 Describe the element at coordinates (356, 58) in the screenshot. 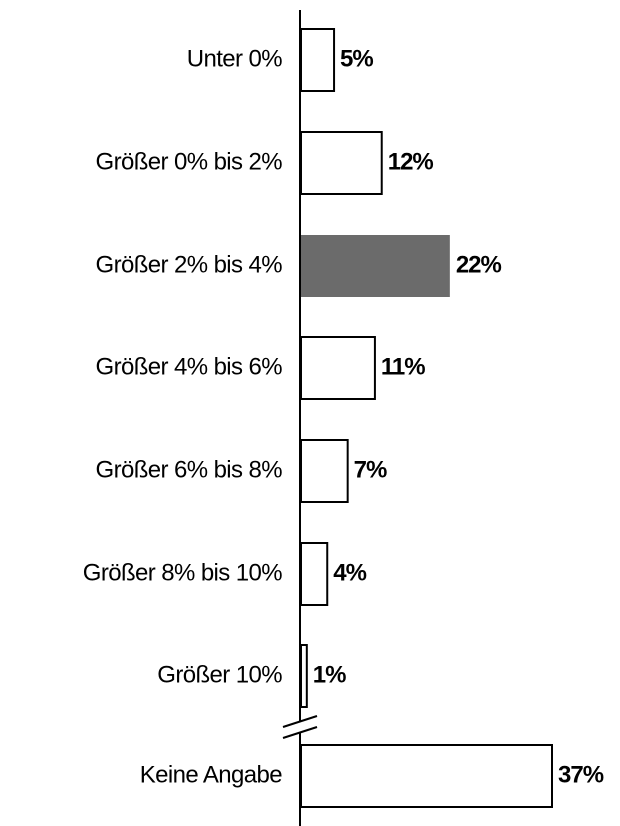

I see `value-label: 5%` at that location.